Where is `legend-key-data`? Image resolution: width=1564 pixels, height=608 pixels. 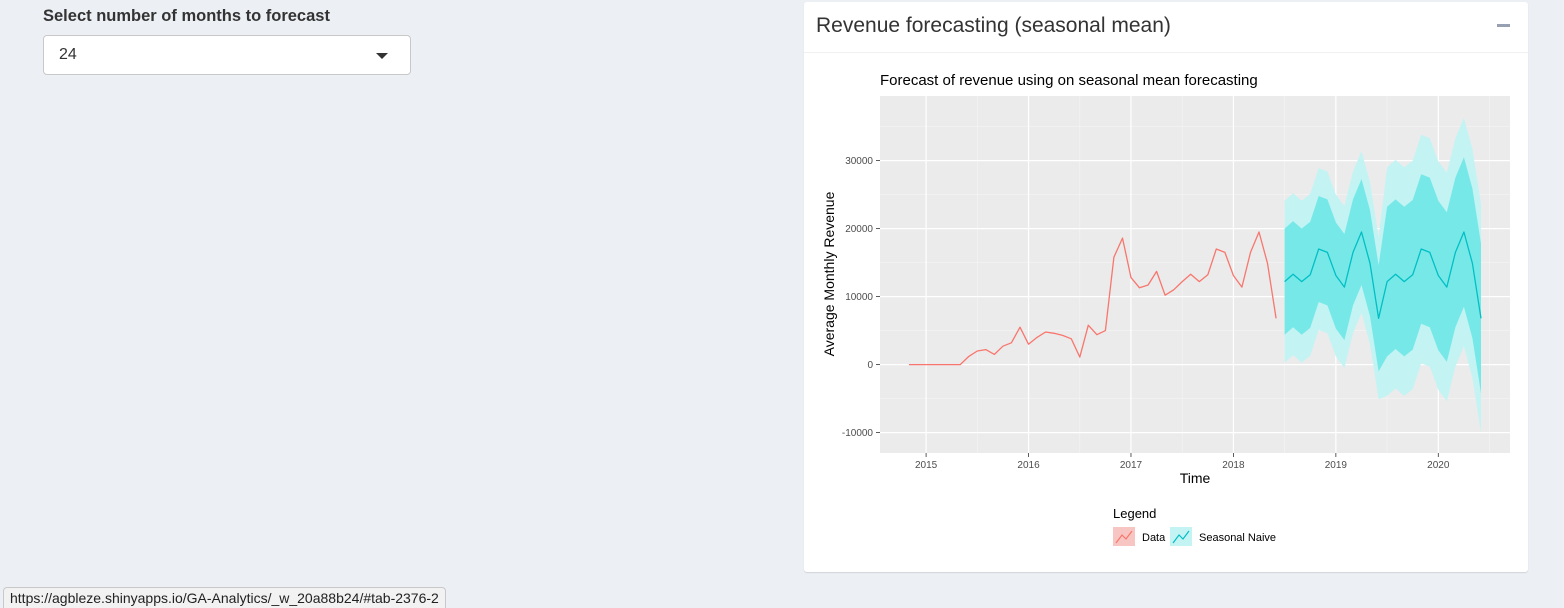
legend-key-data is located at coordinates (1124, 536).